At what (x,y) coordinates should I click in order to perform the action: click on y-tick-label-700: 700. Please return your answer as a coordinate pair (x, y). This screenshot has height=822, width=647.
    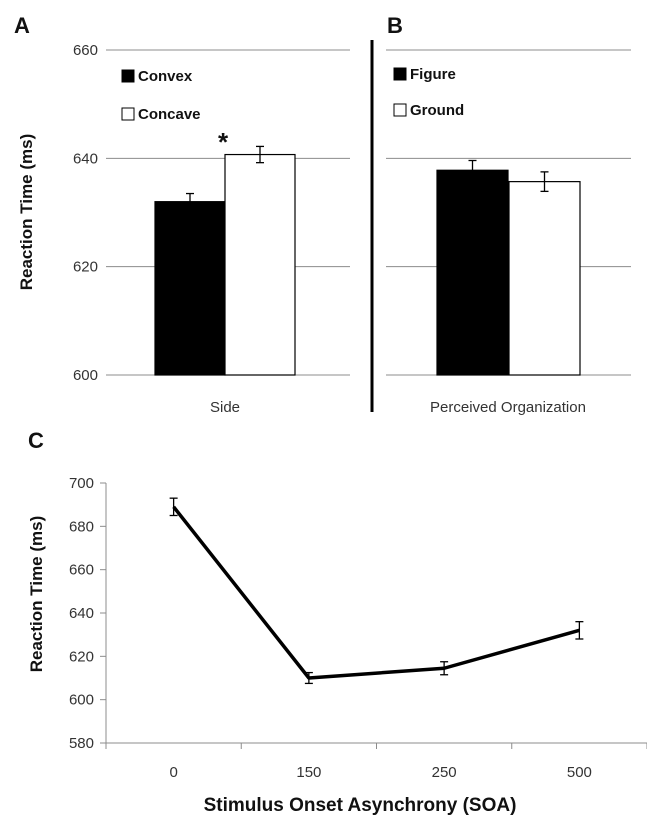
    Looking at the image, I should click on (81, 483).